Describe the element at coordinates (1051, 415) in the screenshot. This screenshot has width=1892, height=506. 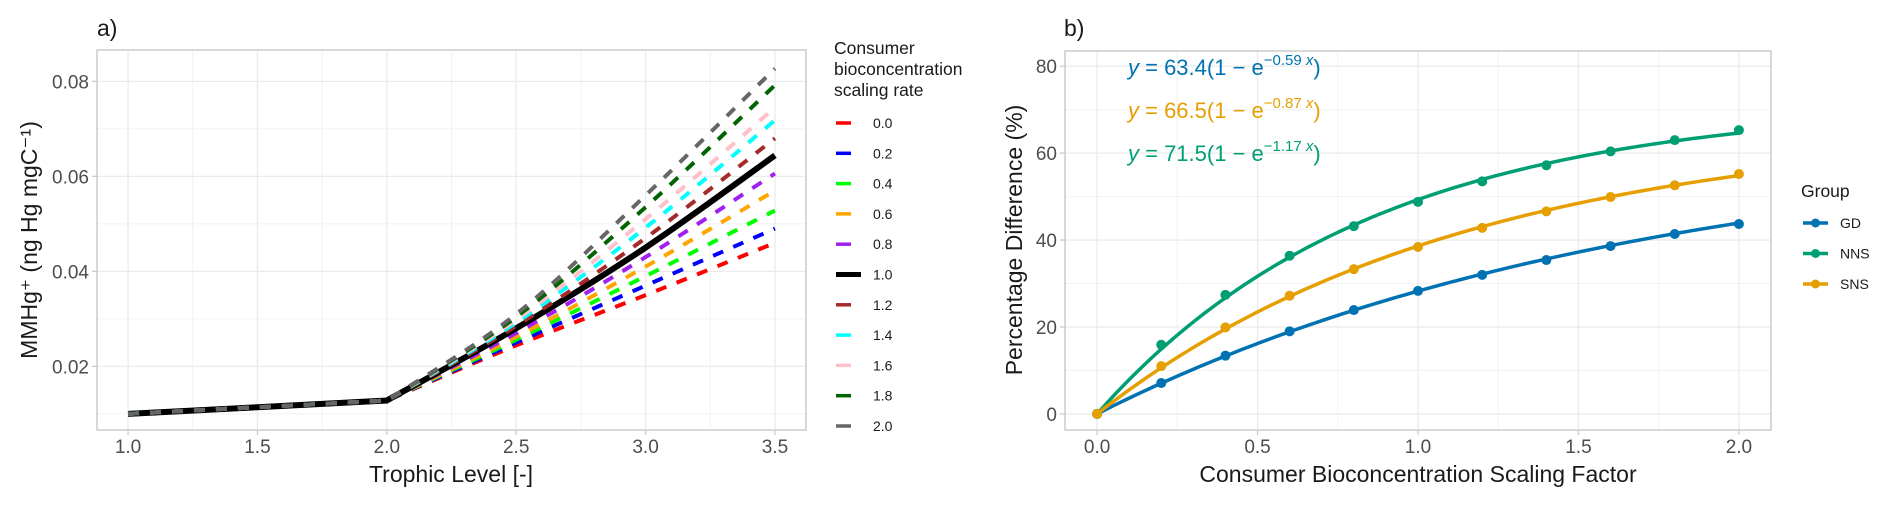
I see `y-tick-label: 0` at that location.